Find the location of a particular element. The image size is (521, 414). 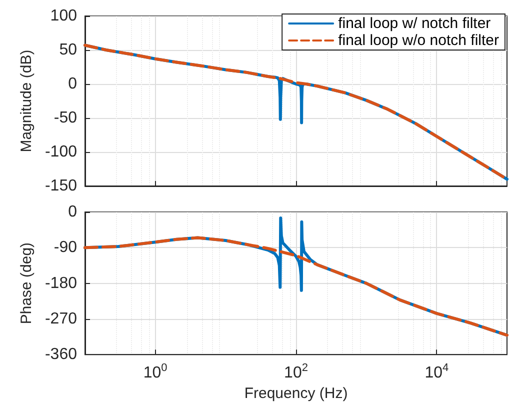

y-tick-label: 100 is located at coordinates (64, 16).